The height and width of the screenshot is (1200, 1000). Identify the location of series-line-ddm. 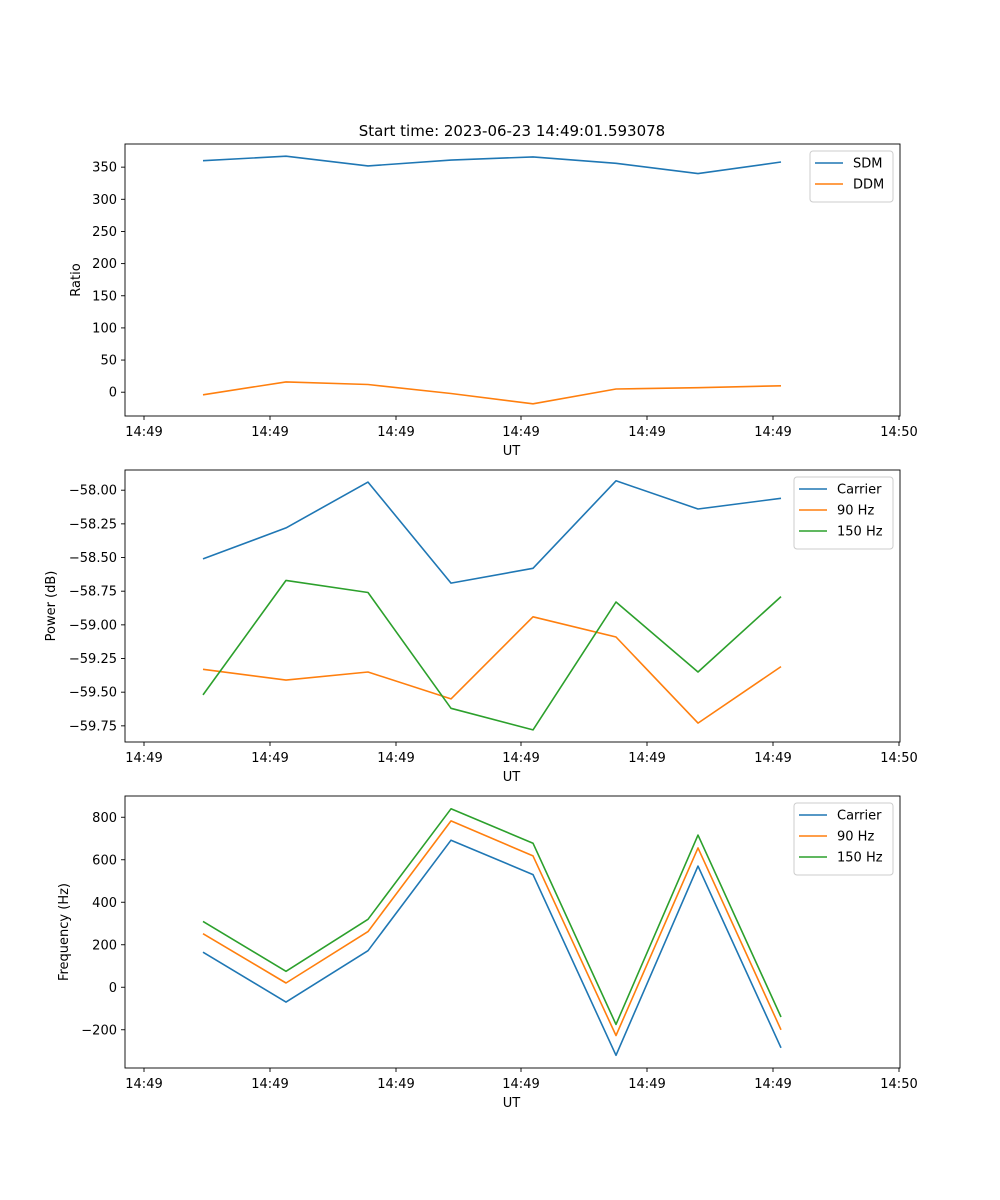
(492, 393).